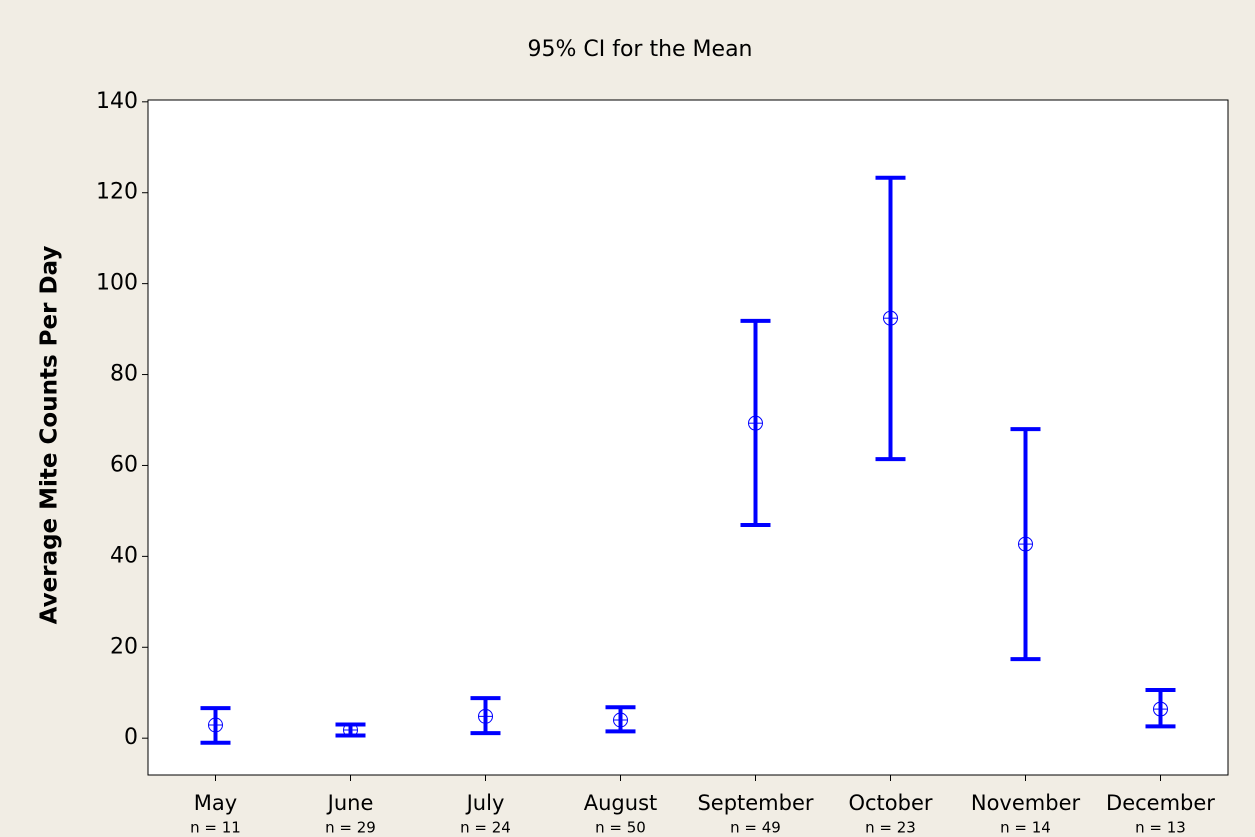 The image size is (1255, 837). I want to click on n-label: n = 50, so click(620, 828).